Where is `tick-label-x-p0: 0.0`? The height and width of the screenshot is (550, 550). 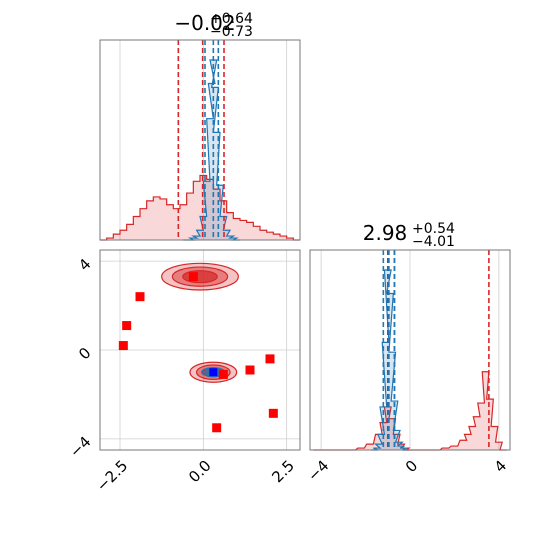
tick-label-x-p0: 0.0 is located at coordinates (200, 472).